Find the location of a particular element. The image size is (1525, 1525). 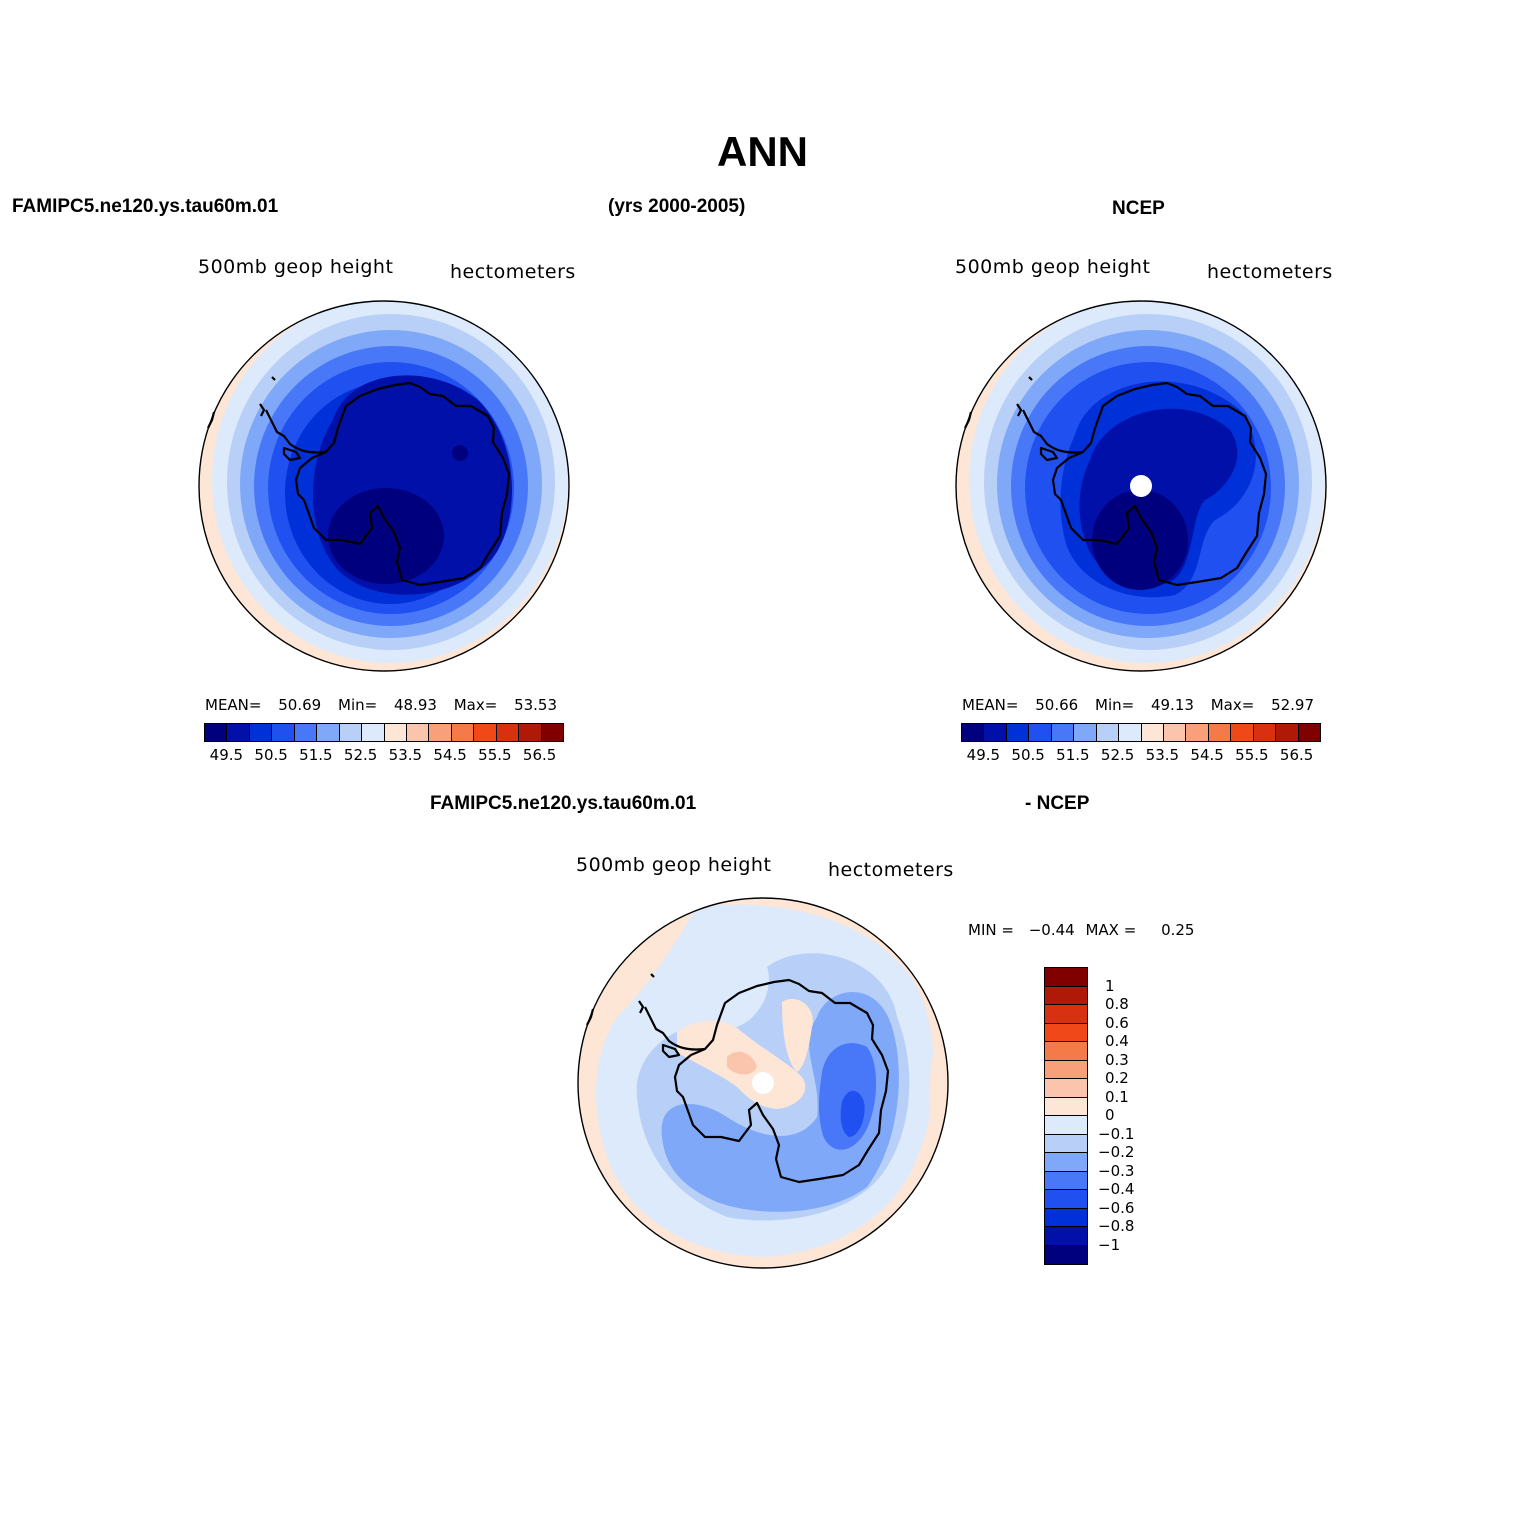

diff-min-label: MIN = is located at coordinates (991, 930).